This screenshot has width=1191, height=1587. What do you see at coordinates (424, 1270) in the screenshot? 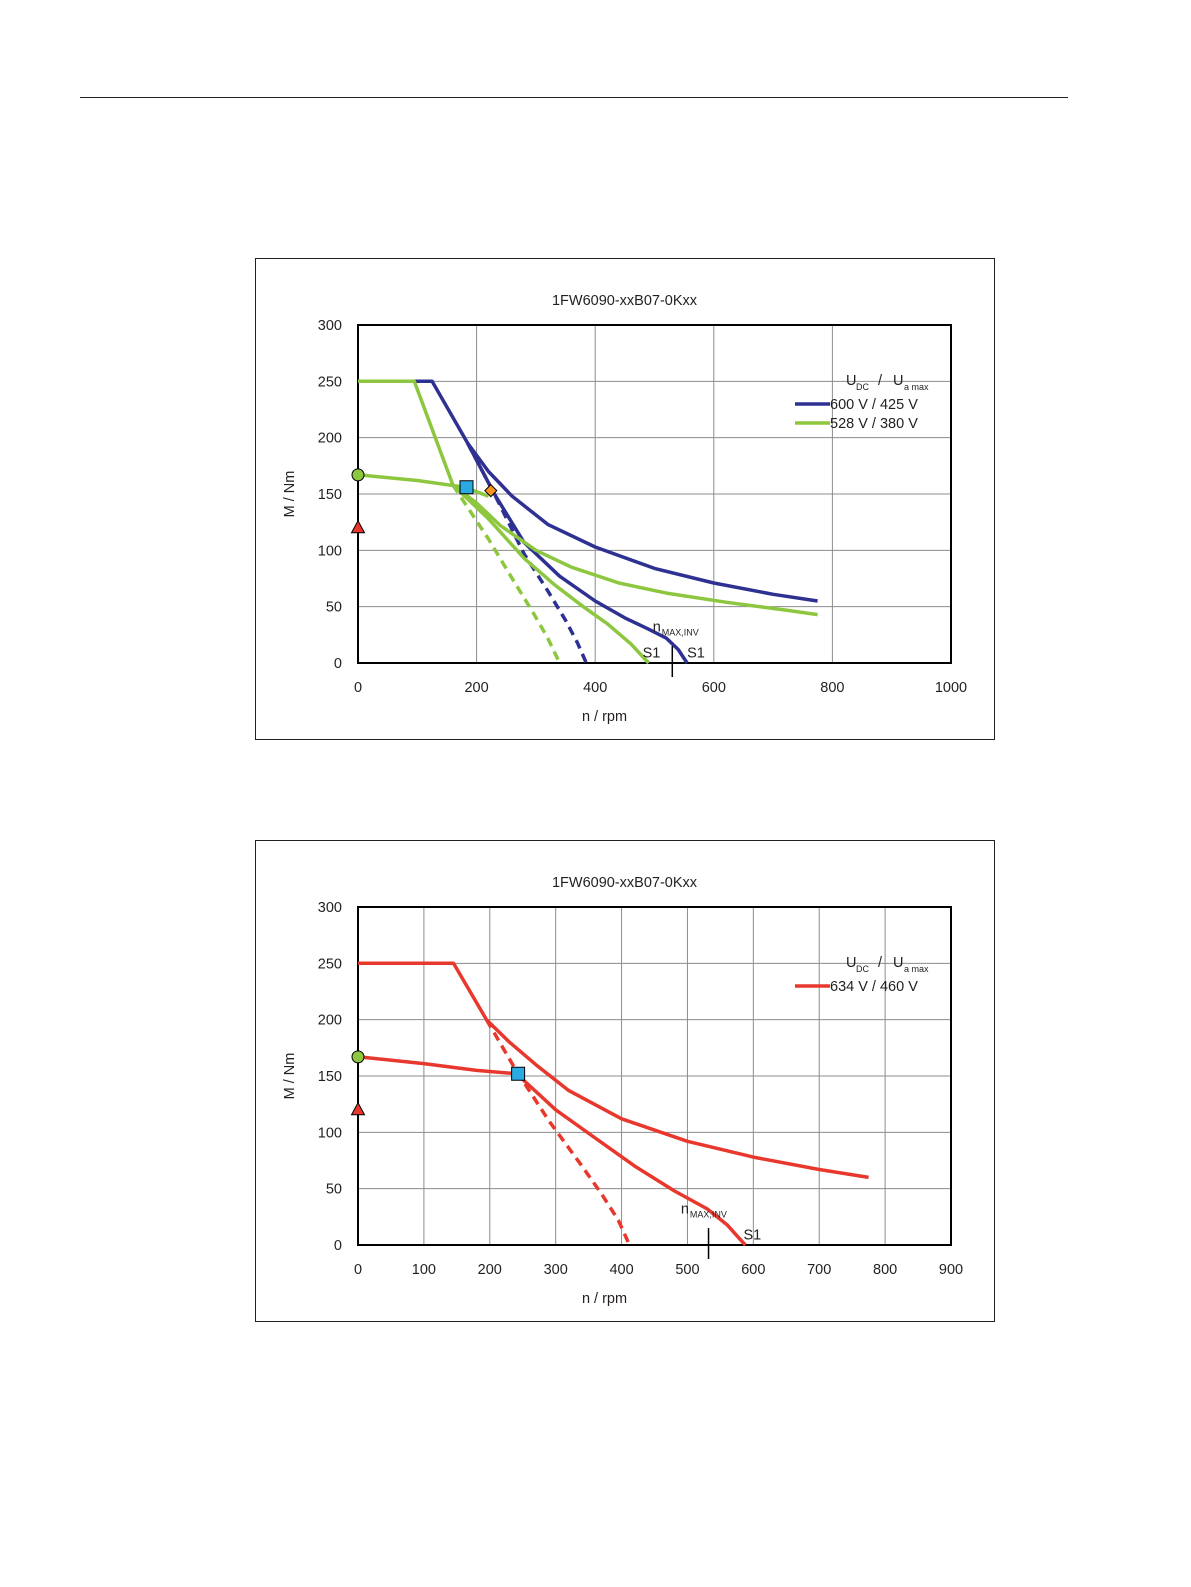
I see `x-tick-label: 100` at bounding box center [424, 1270].